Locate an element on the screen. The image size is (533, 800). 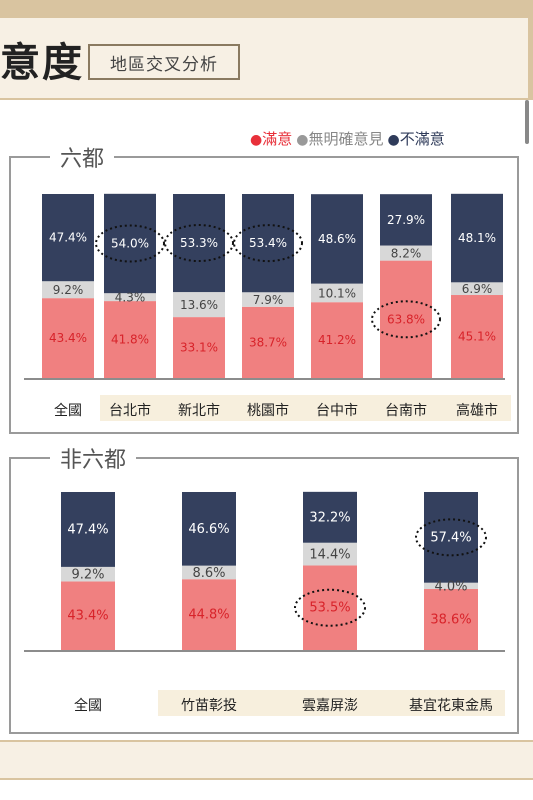
category-label: 雲嘉屏澎 is located at coordinates (330, 706).